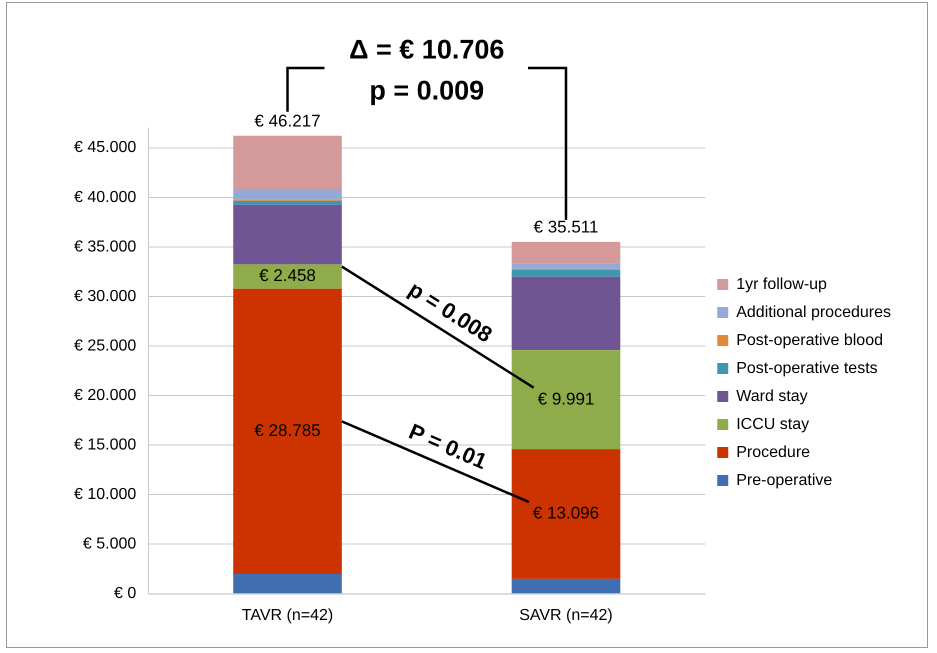 The image size is (937, 653). I want to click on text: p = 0.009, so click(426, 90).